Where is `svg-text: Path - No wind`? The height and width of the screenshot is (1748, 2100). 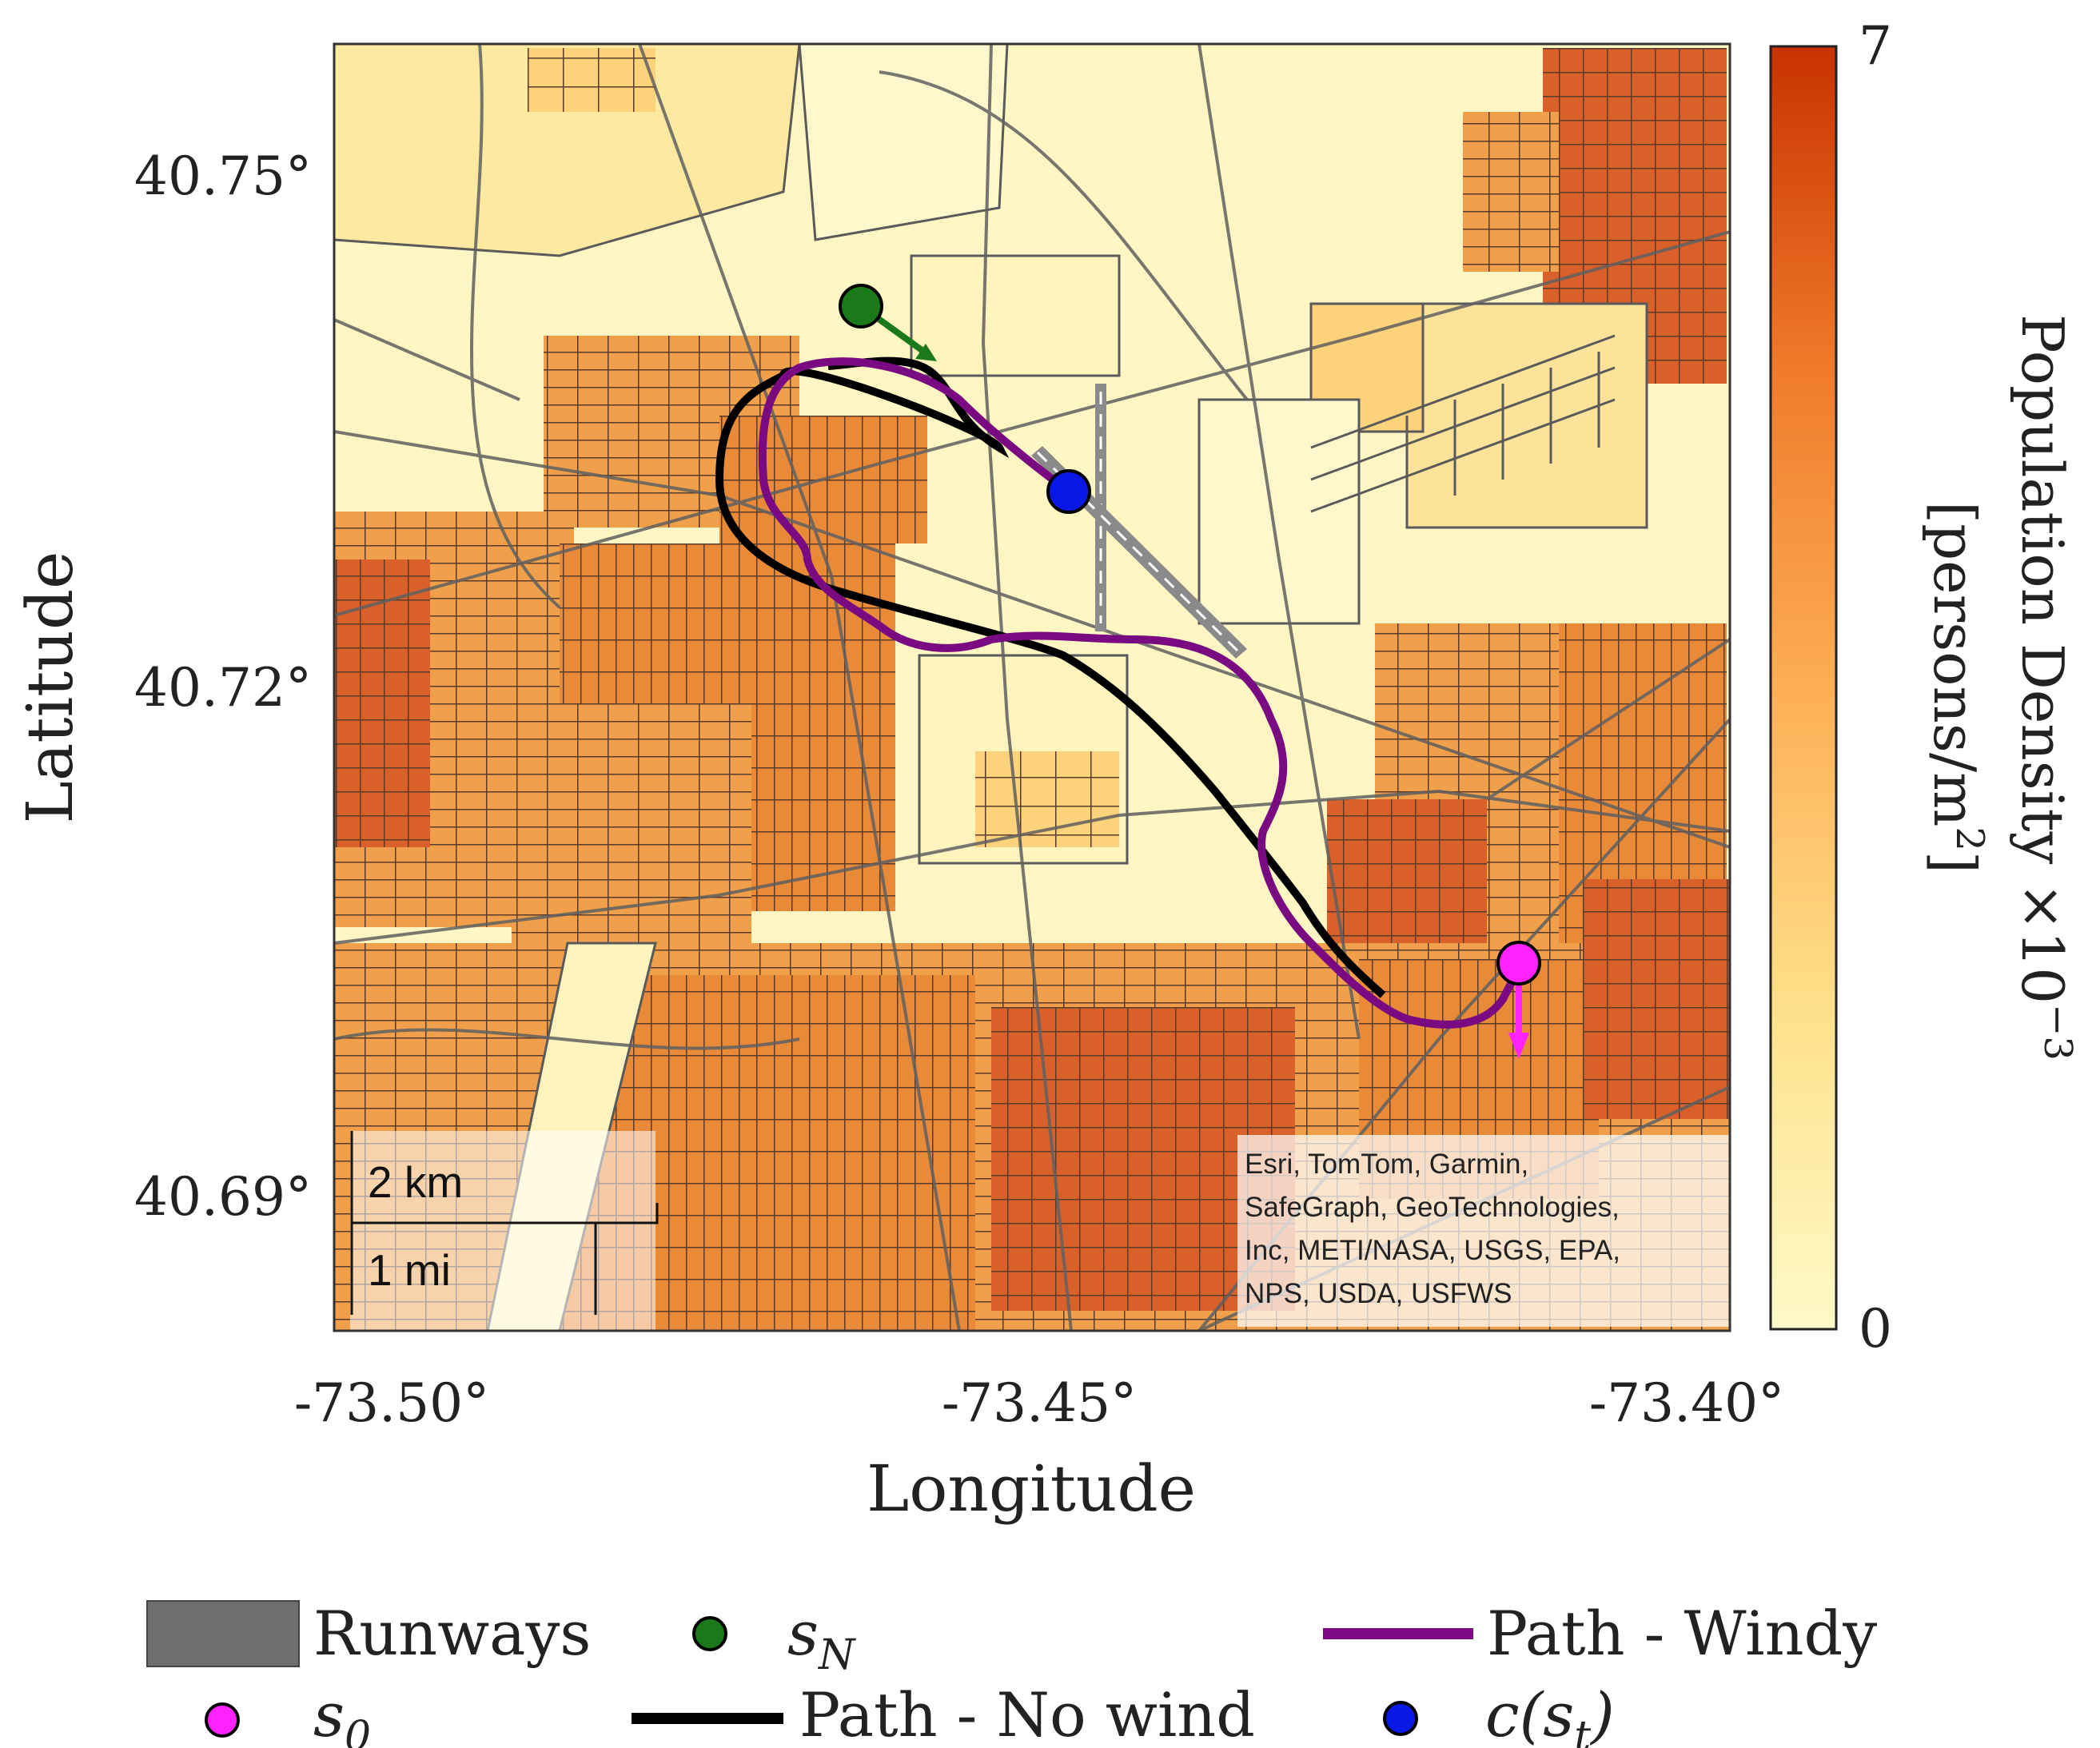 svg-text: Path - No wind is located at coordinates (1027, 1713).